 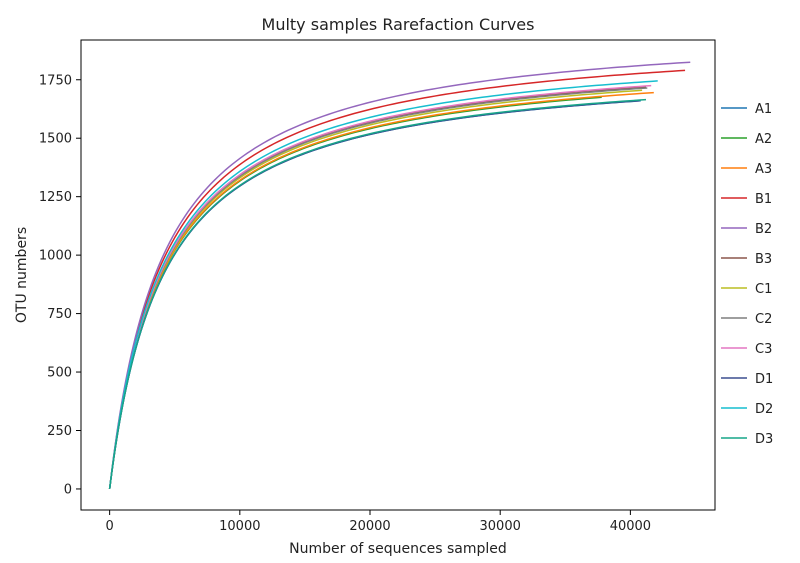 I want to click on legend-label-c3: C3, so click(x=763, y=349).